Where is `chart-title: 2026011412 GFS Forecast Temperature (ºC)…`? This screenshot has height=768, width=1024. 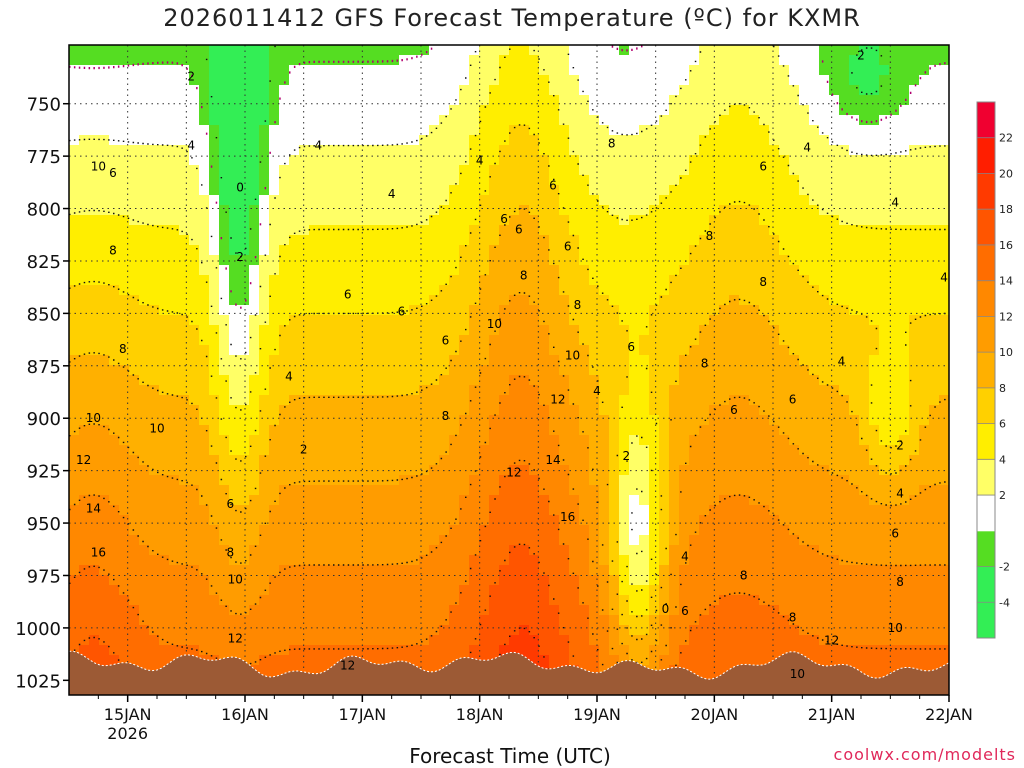
chart-title: 2026011412 GFS Forecast Temperature (ºC)… is located at coordinates (512, 18).